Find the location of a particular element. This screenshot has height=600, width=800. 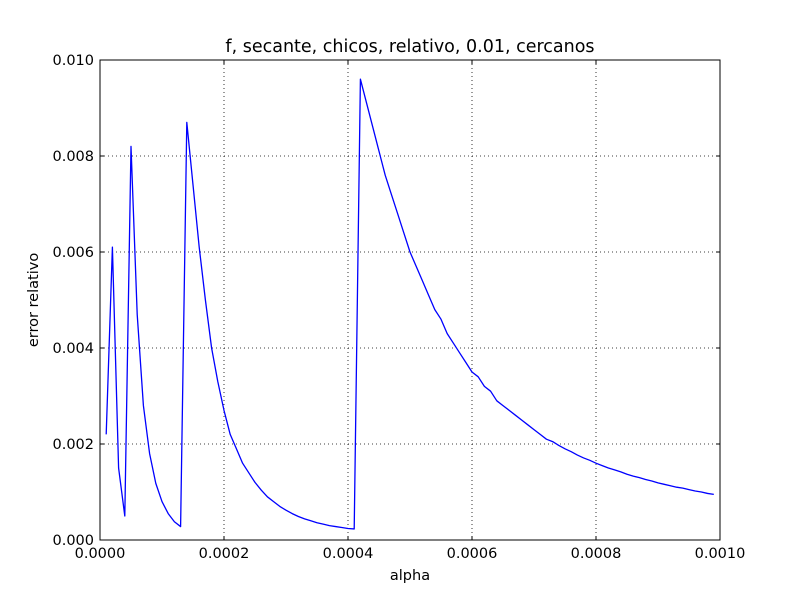

y-tick-label: 0.002 is located at coordinates (73, 445).